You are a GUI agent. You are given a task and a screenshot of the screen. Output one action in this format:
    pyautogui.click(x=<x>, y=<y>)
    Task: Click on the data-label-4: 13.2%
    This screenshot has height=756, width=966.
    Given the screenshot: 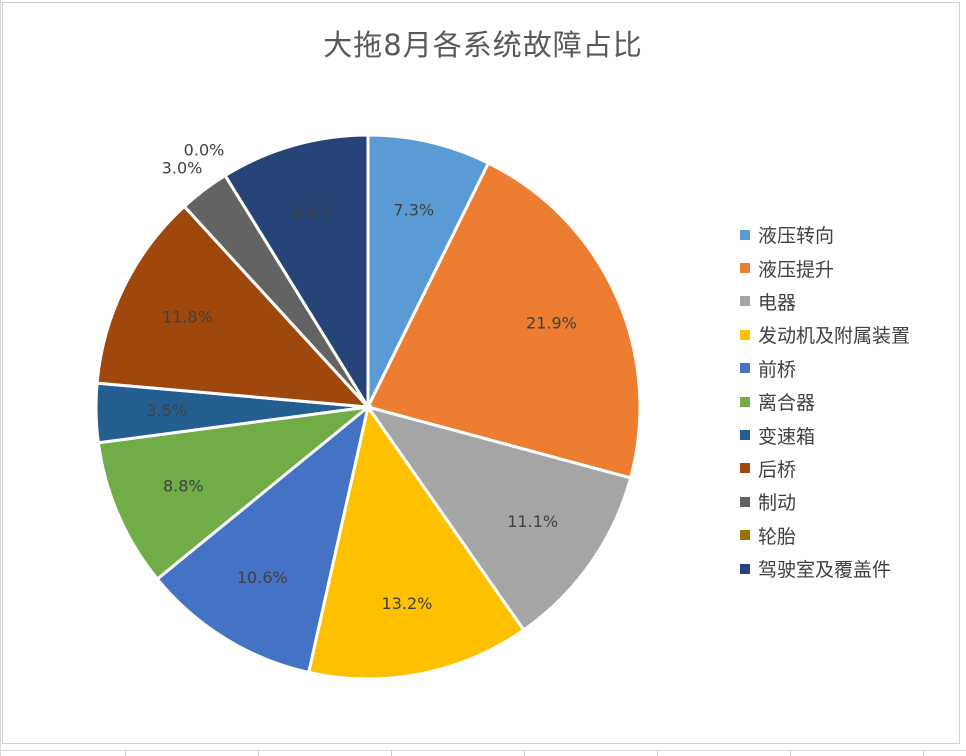 What is the action you would take?
    pyautogui.click(x=407, y=603)
    